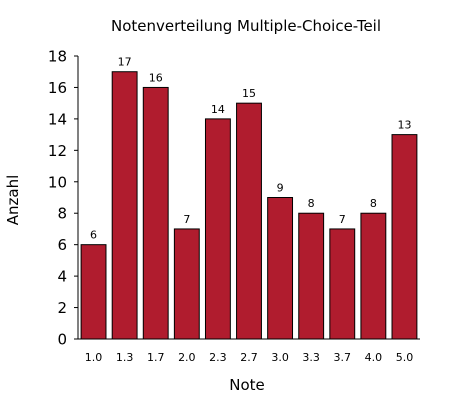 This screenshot has width=453, height=400. What do you see at coordinates (57, 182) in the screenshot?
I see `y-tick-label: 10` at bounding box center [57, 182].